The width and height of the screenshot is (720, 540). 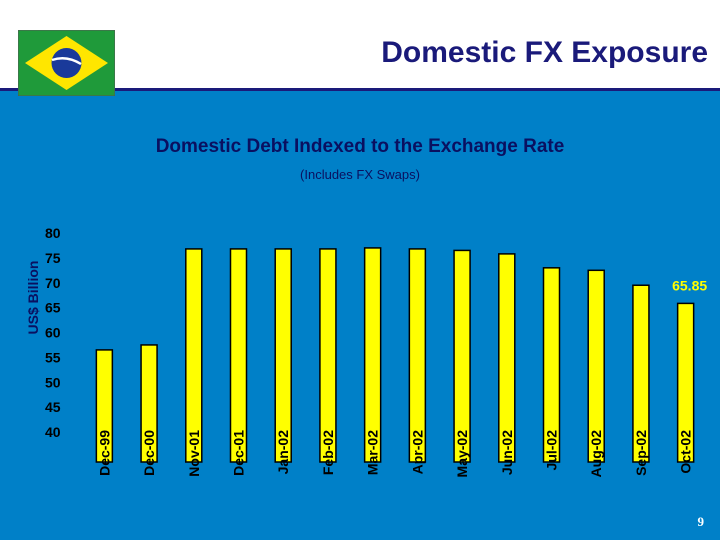 What do you see at coordinates (462, 454) in the screenshot?
I see `x-tick-label: May-02` at bounding box center [462, 454].